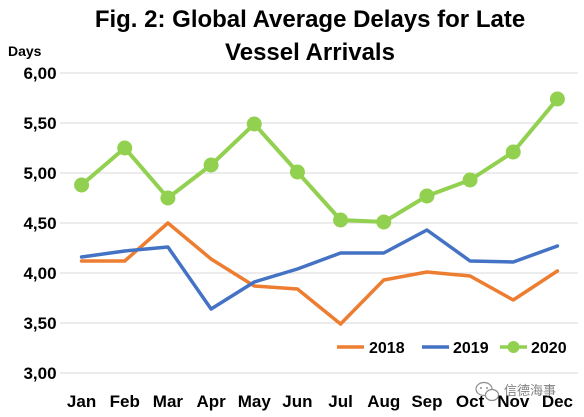  What do you see at coordinates (549, 348) in the screenshot?
I see `legend-label-2020: 2020` at bounding box center [549, 348].